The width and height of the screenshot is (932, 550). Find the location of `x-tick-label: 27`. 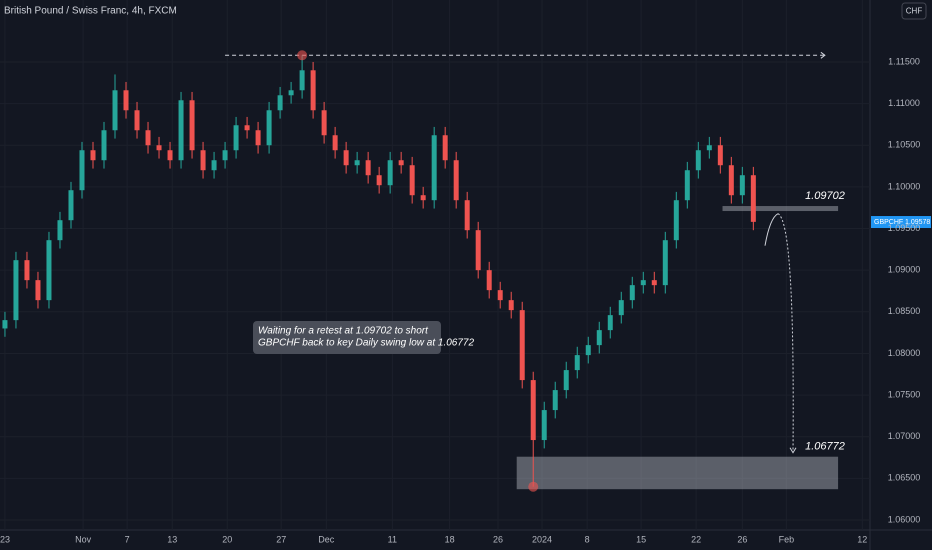

x-tick-label: 27 is located at coordinates (281, 539).